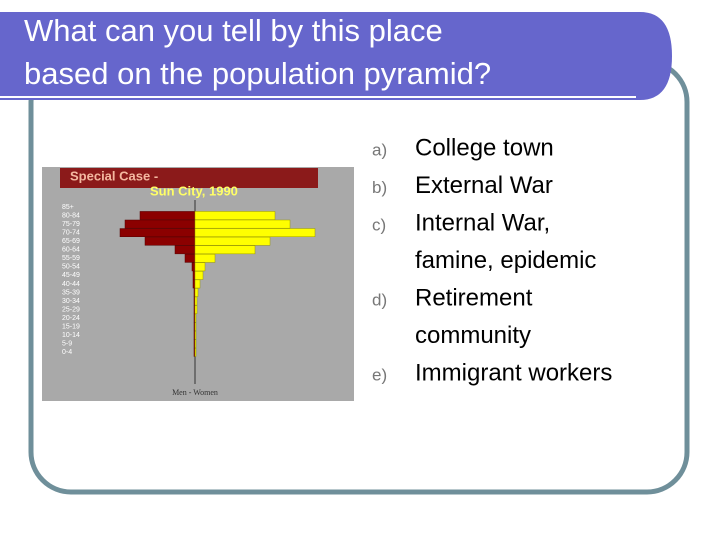 The width and height of the screenshot is (720, 545). What do you see at coordinates (379, 224) in the screenshot?
I see `option-letter: c)` at bounding box center [379, 224].